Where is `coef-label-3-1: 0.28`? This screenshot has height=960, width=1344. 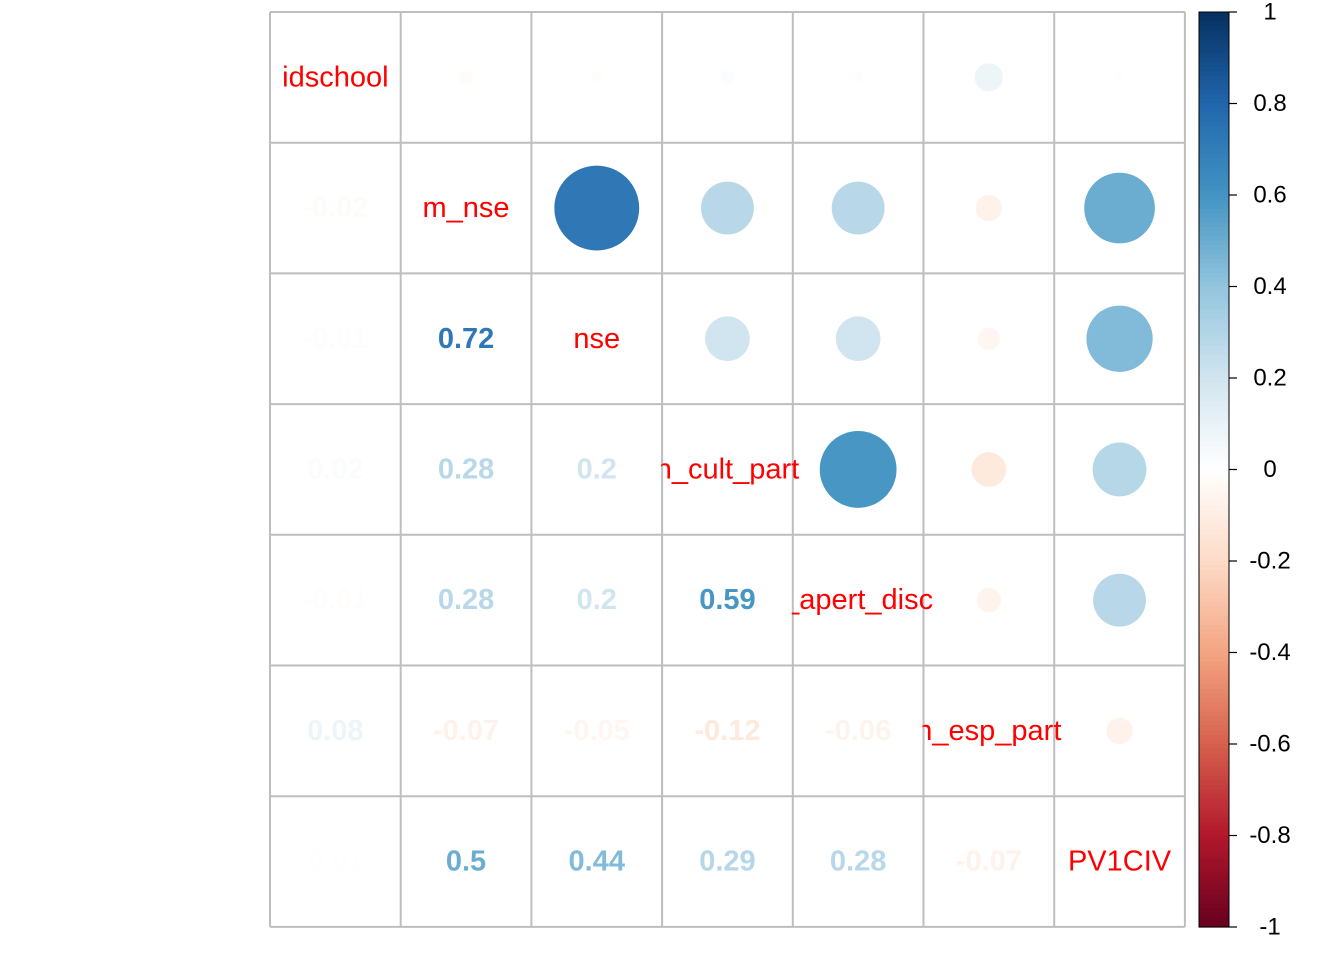 coef-label-3-1: 0.28 is located at coordinates (466, 469).